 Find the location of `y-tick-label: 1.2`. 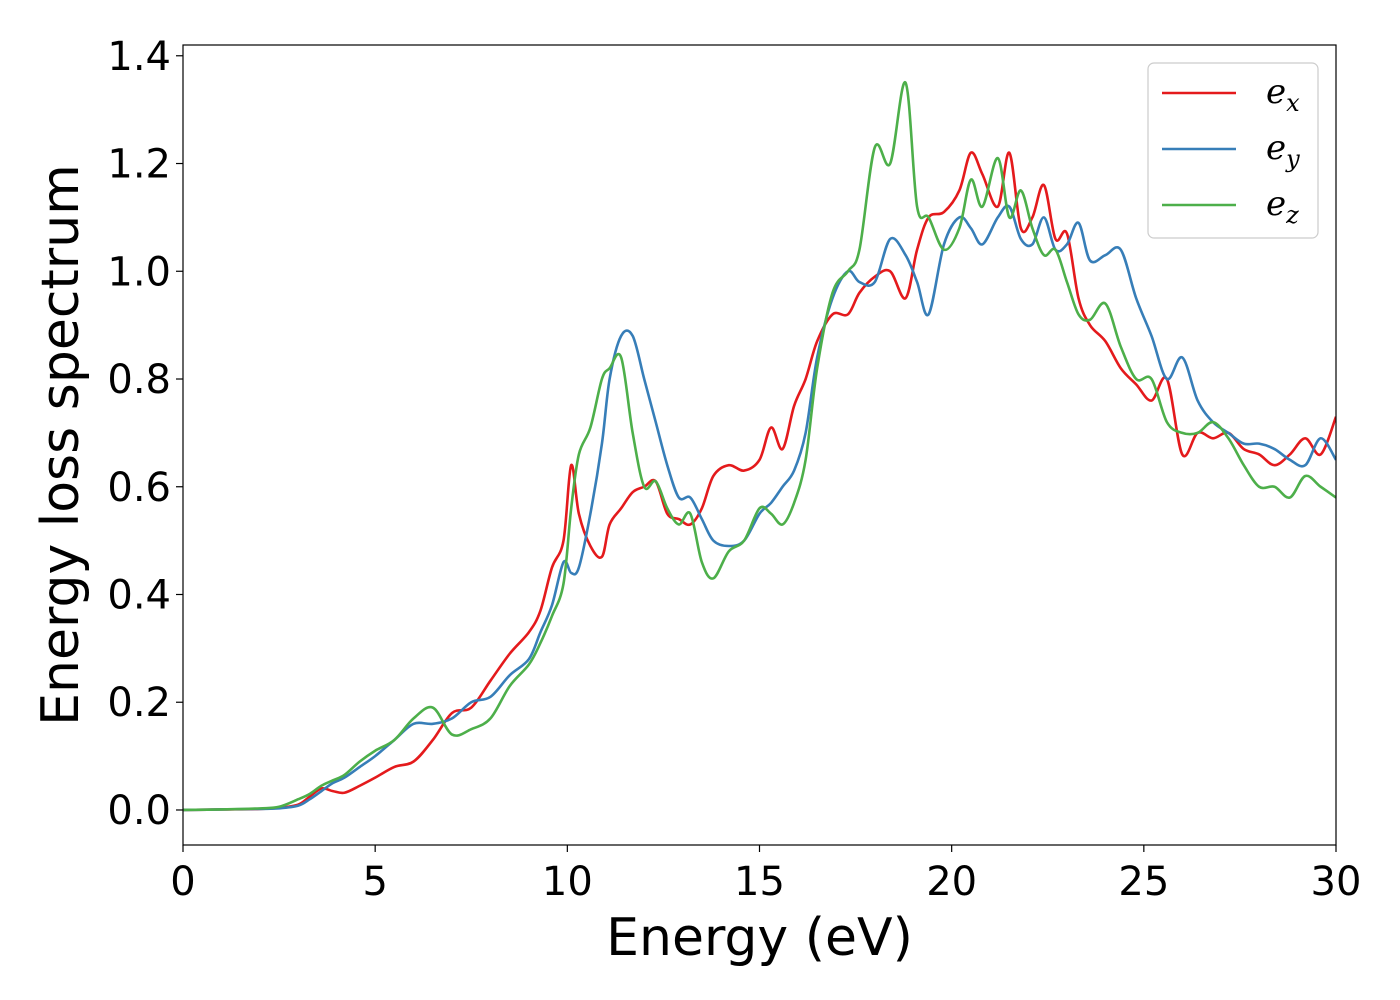

y-tick-label: 1.2 is located at coordinates (139, 165).